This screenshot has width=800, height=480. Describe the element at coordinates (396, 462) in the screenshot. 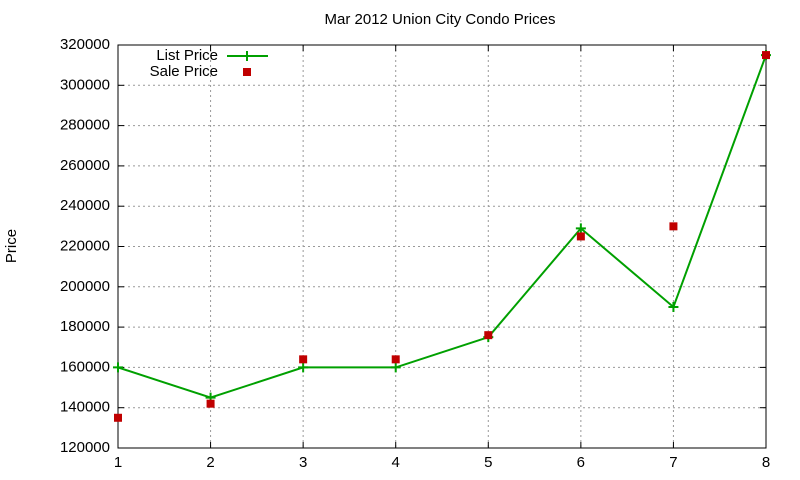

I see `x-tick-label: 4` at that location.